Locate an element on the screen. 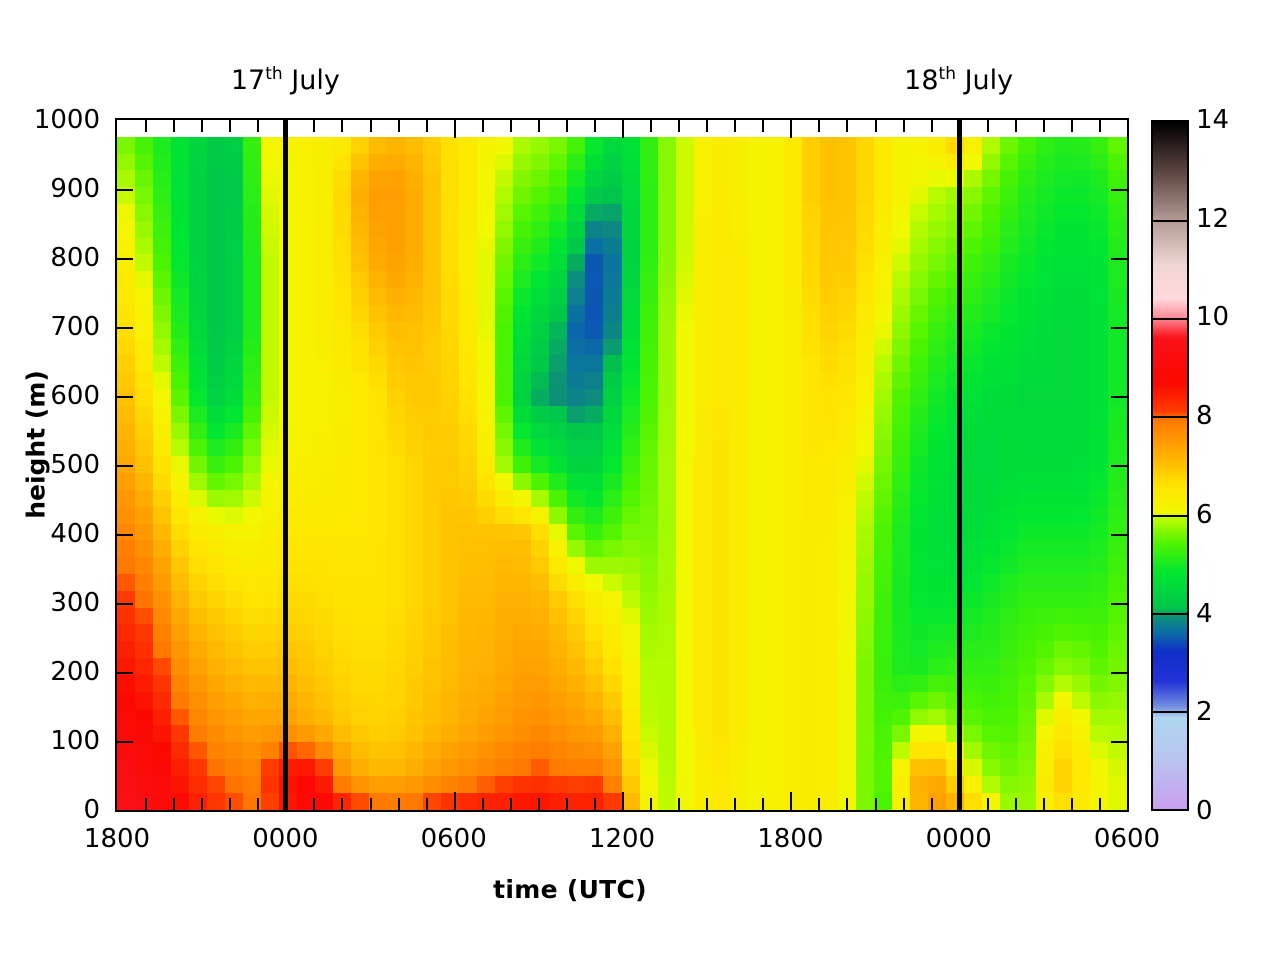 This screenshot has width=1280, height=960. x-tick-label: 1200 is located at coordinates (622, 839).